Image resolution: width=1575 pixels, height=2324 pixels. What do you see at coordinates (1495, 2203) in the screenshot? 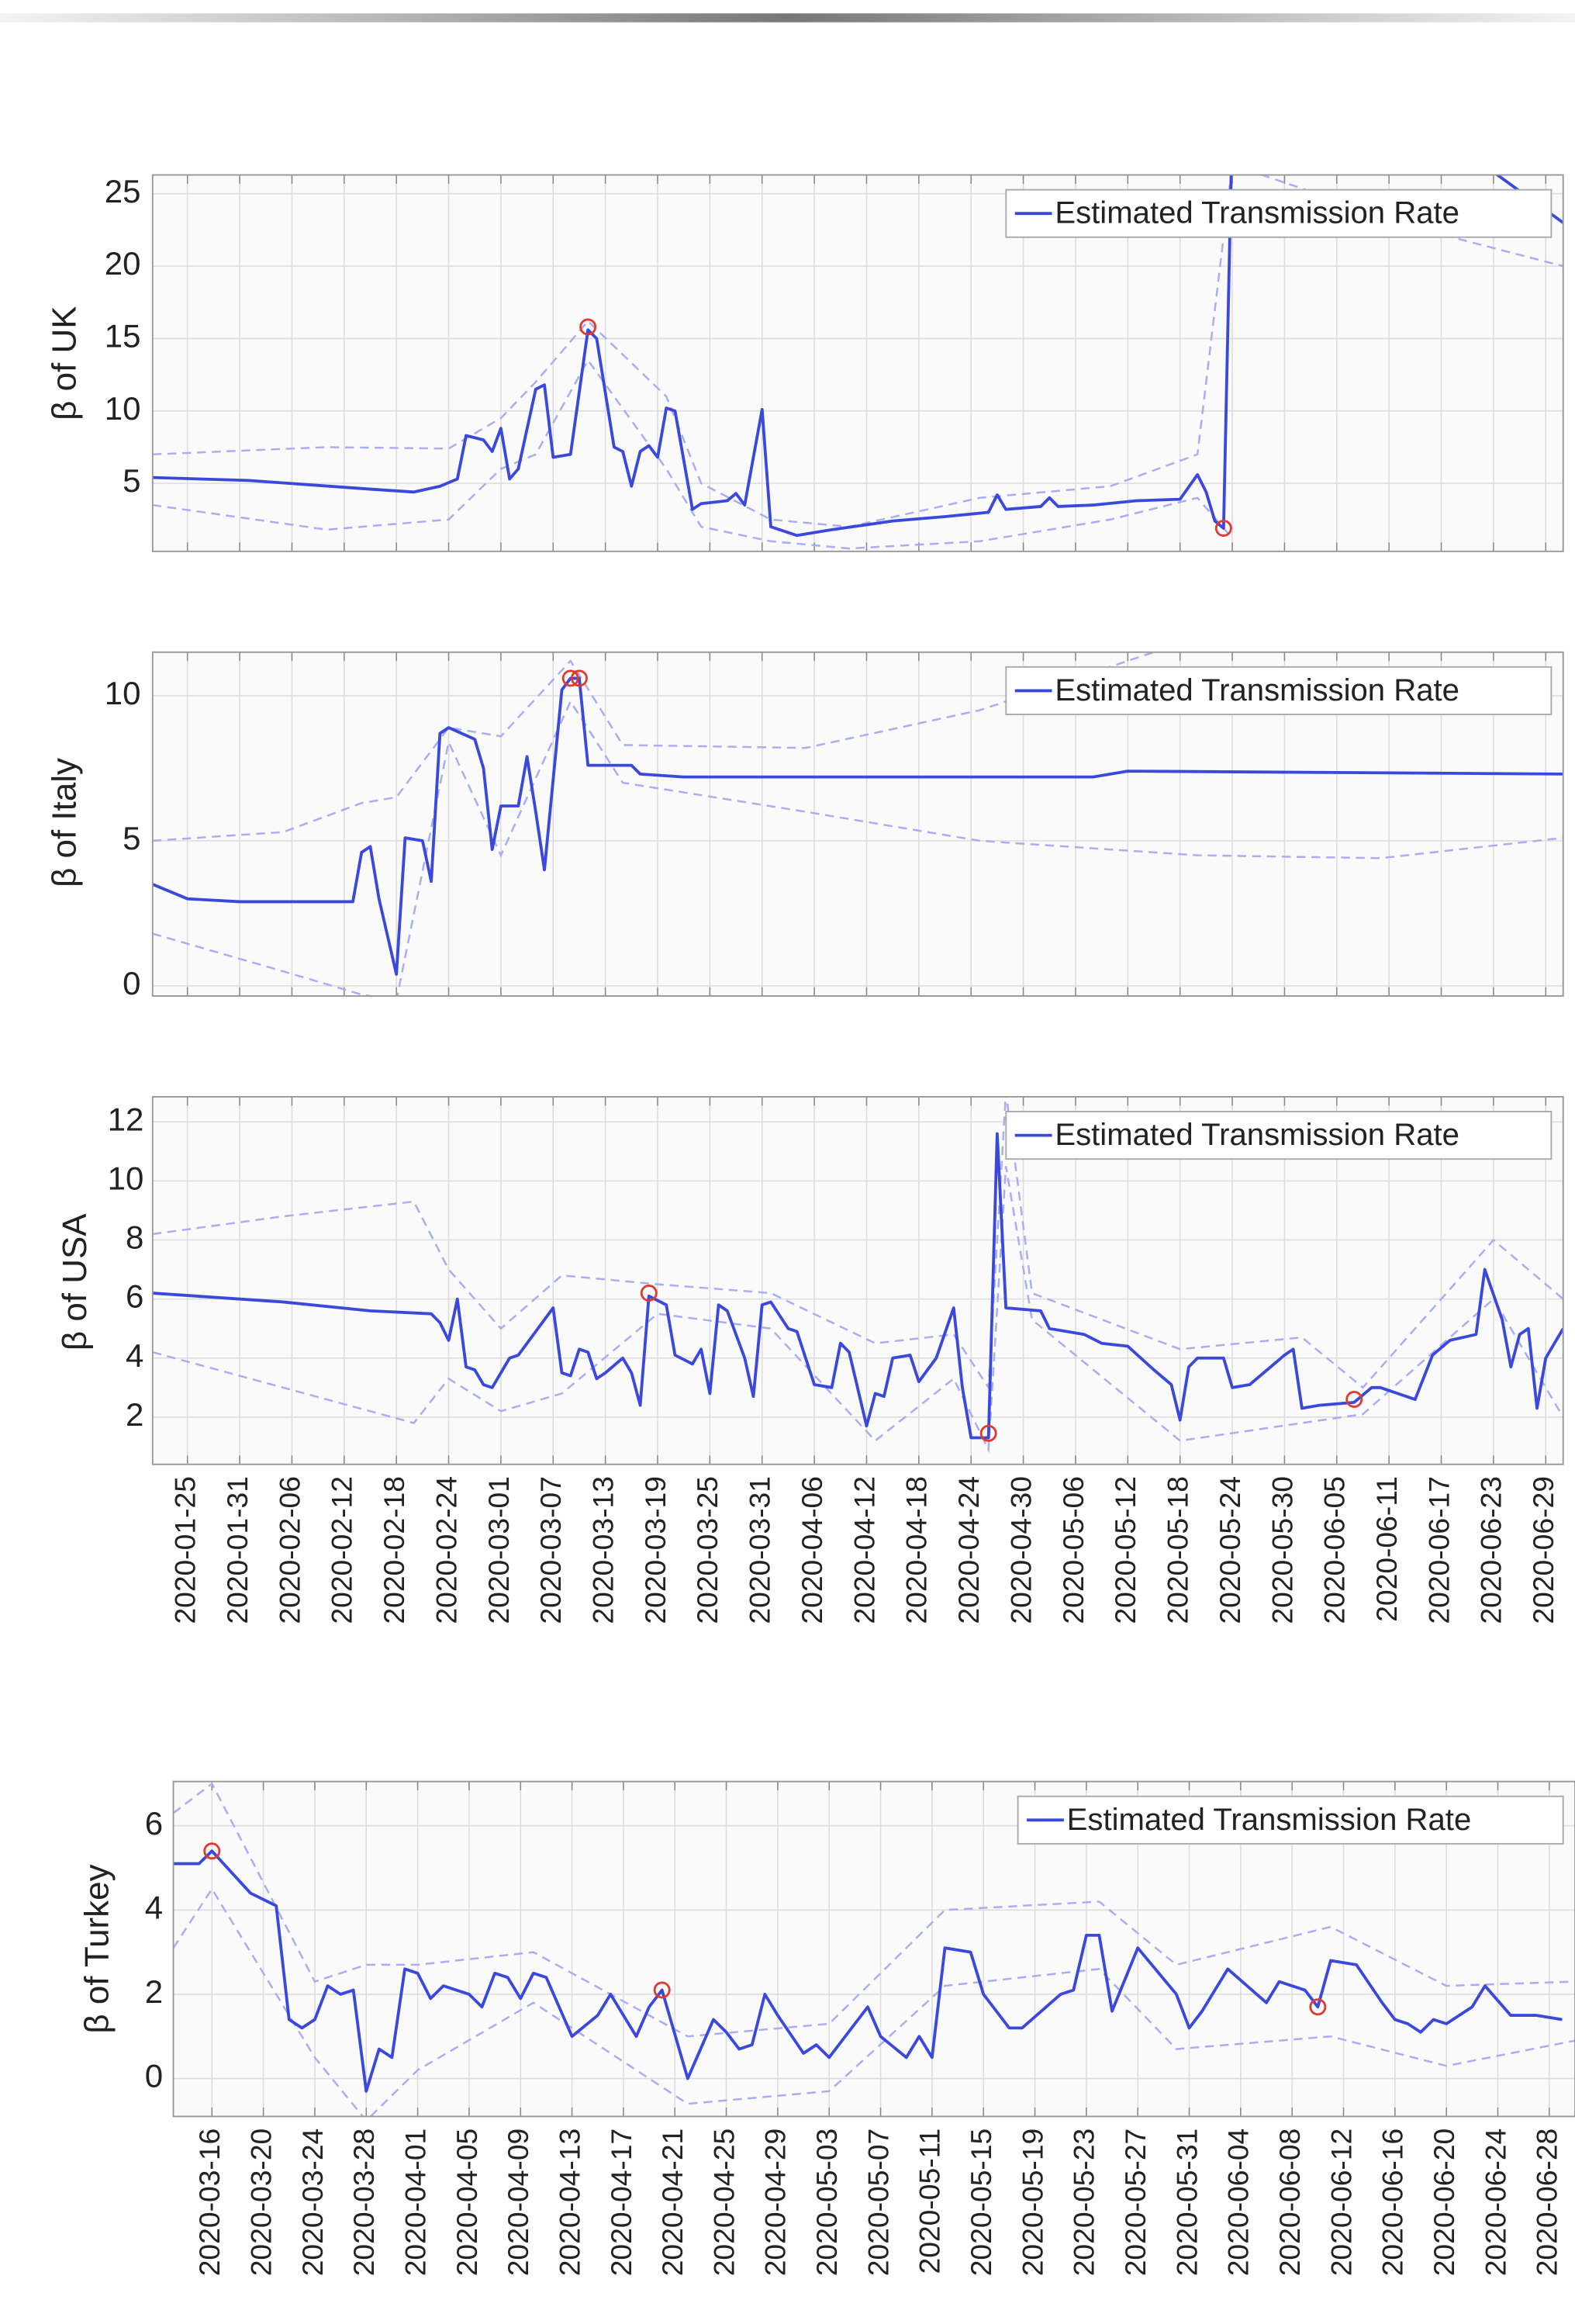
I see `x-tick-label: 2020-06-24` at bounding box center [1495, 2203].